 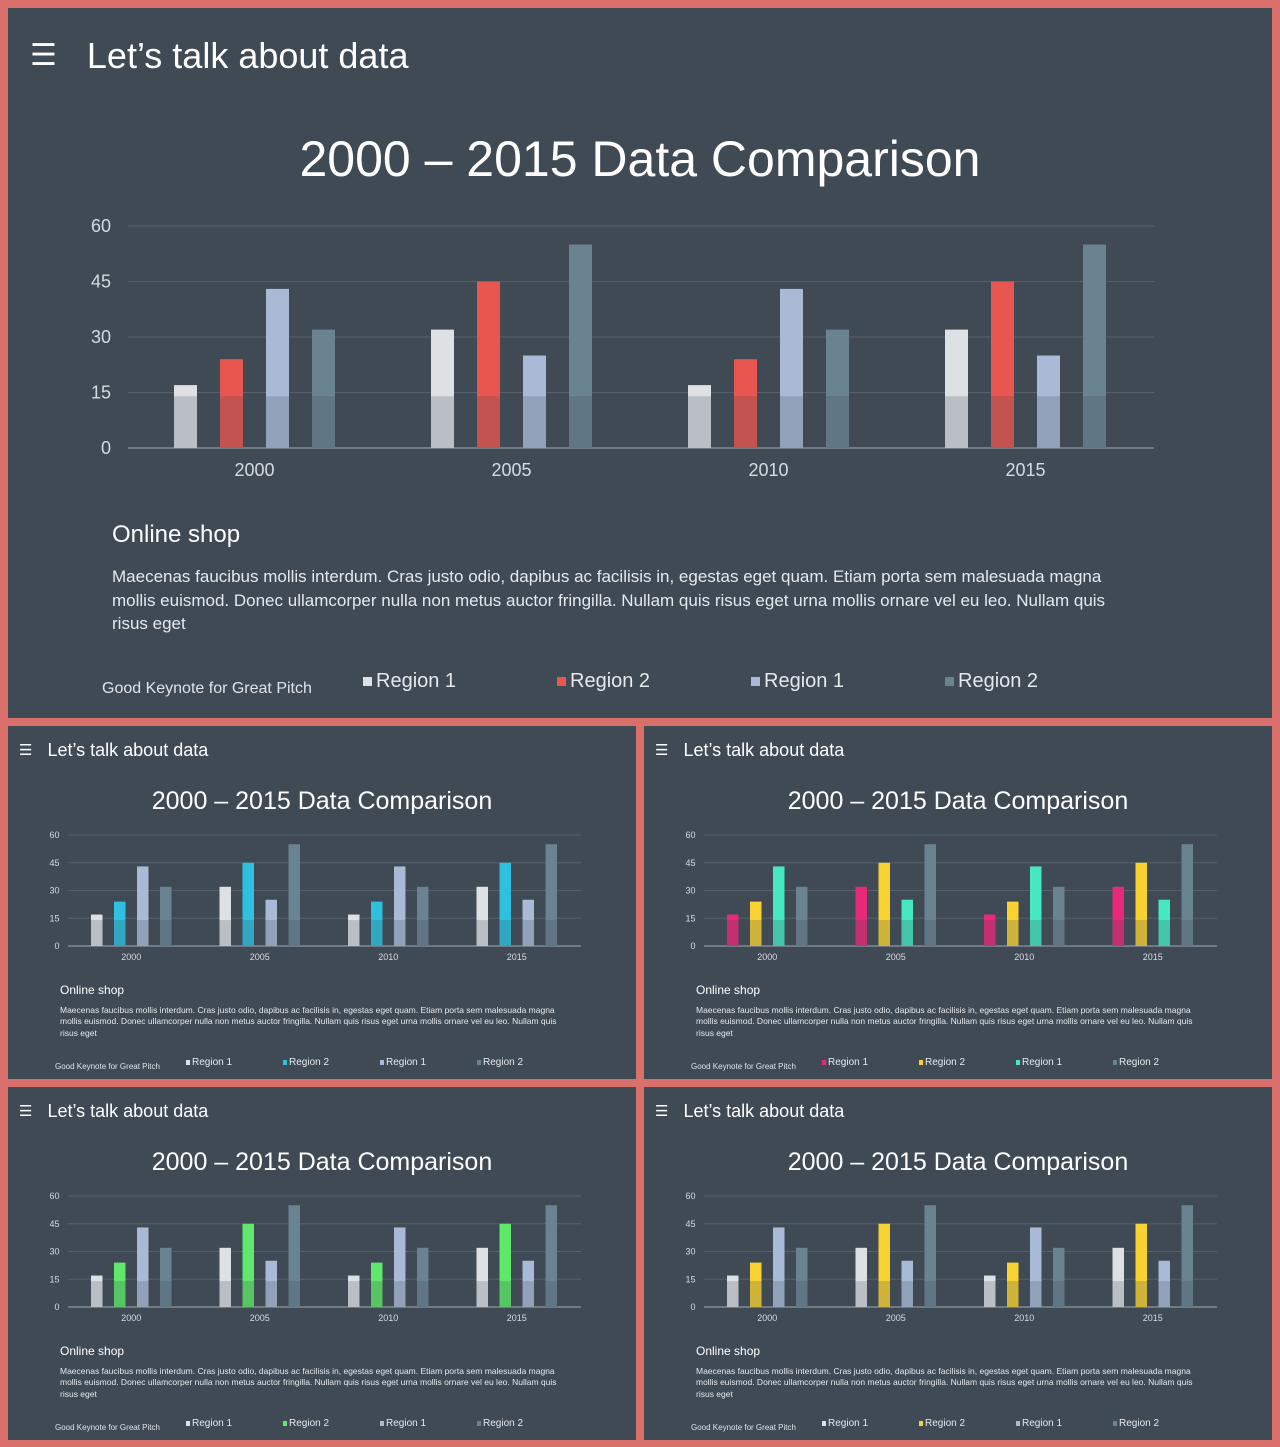 I want to click on legend-label: Region 1, so click(x=848, y=1062).